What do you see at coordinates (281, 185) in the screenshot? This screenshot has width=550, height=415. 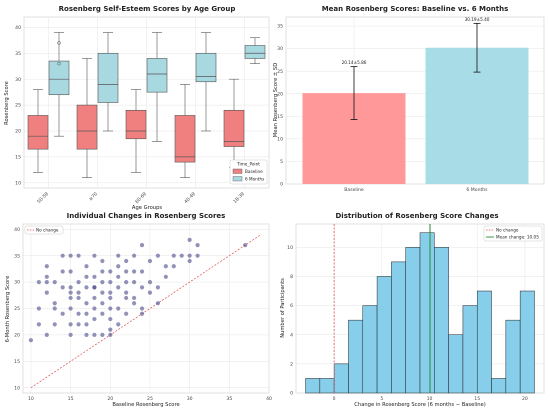 I see `bar-ytick-label: 0` at bounding box center [281, 185].